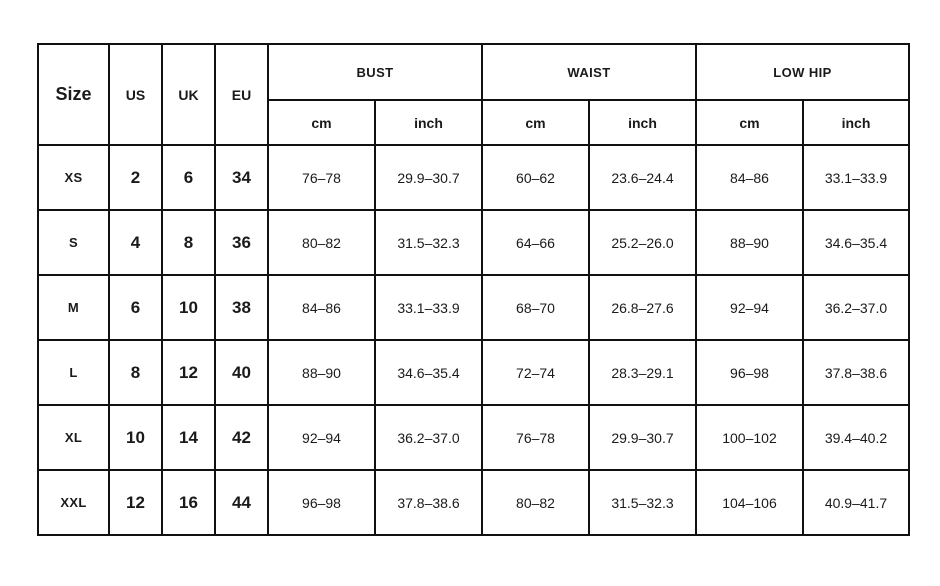  Describe the element at coordinates (73, 242) in the screenshot. I see `size-label-cell: S` at that location.